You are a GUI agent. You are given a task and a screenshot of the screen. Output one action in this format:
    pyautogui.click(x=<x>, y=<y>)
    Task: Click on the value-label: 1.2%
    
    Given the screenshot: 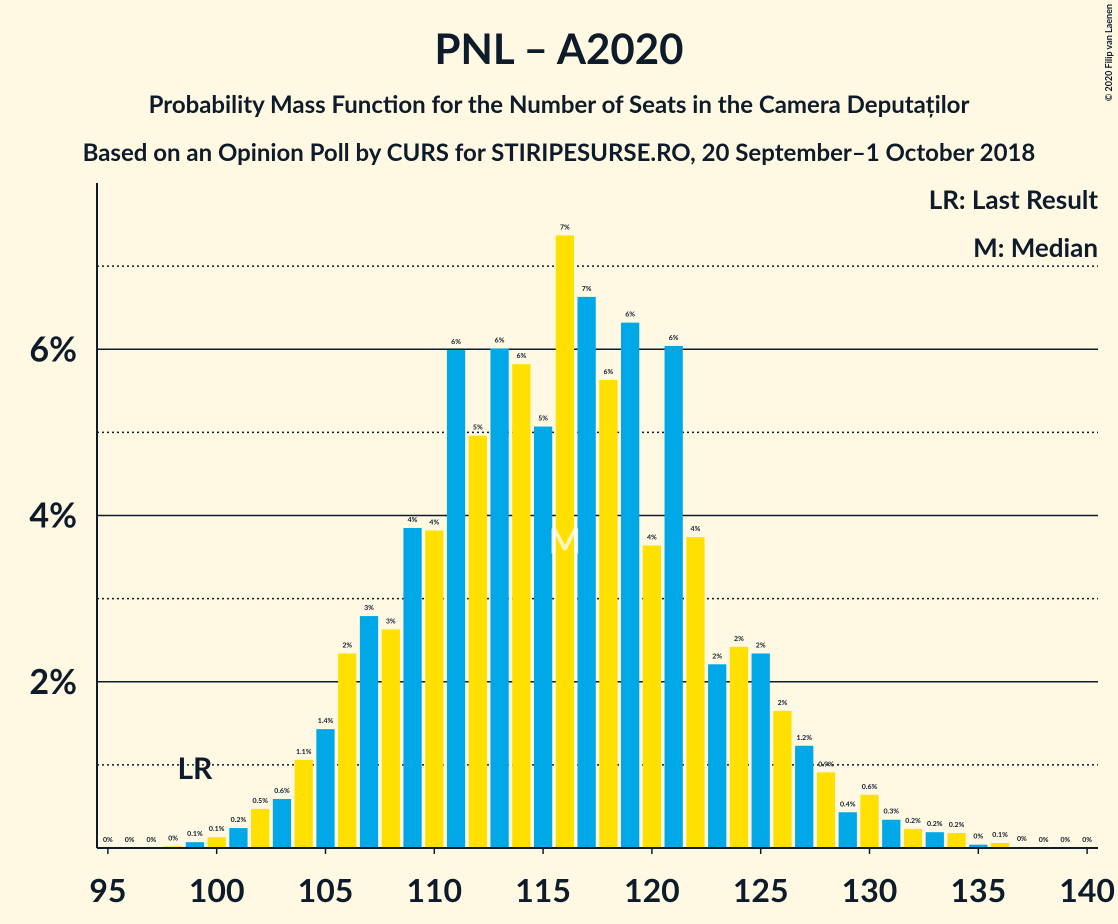 What is the action you would take?
    pyautogui.click(x=804, y=738)
    